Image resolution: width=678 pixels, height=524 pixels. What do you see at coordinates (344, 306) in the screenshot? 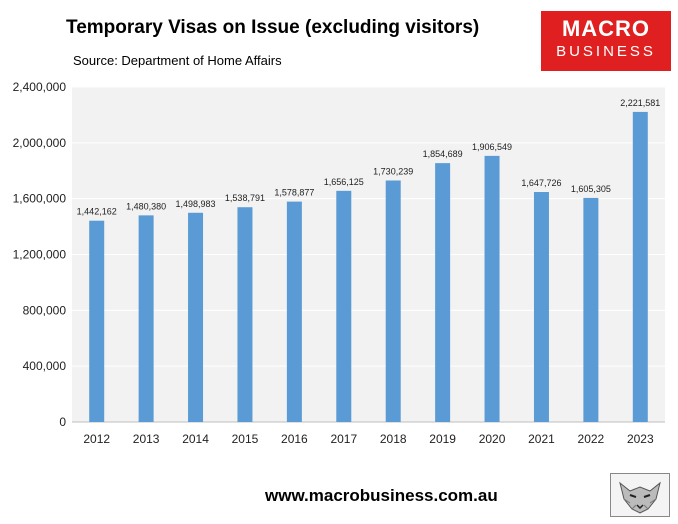
I see `bar-2017` at bounding box center [344, 306].